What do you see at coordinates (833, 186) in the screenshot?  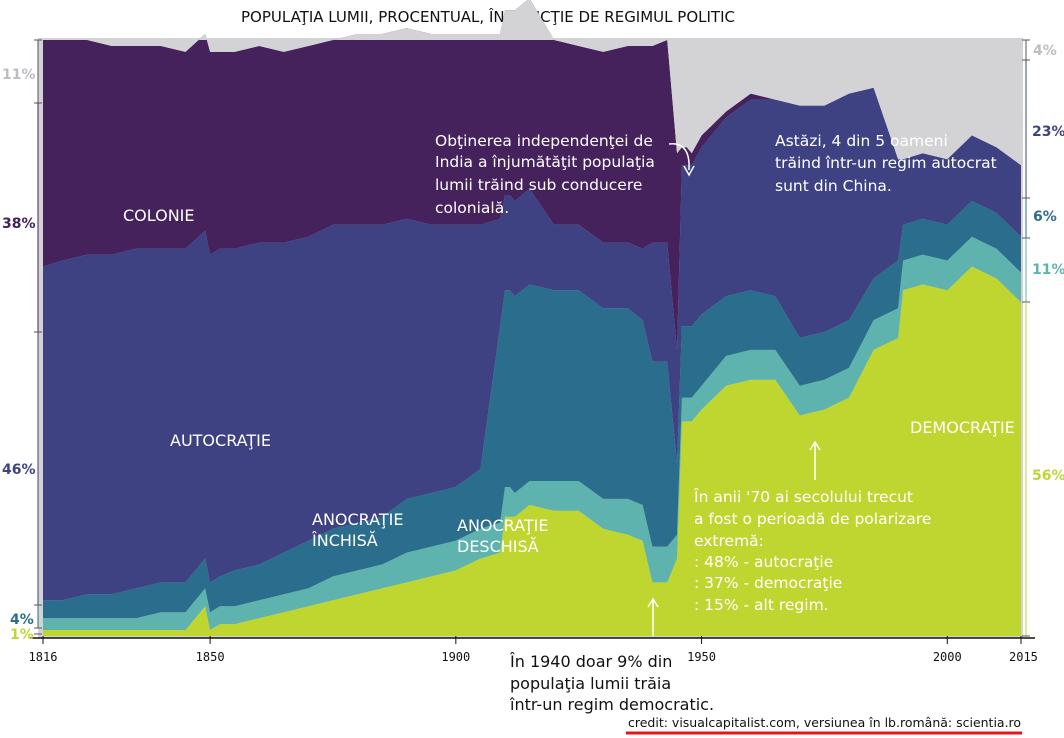 I see `svg-text: sunt din China.` at bounding box center [833, 186].